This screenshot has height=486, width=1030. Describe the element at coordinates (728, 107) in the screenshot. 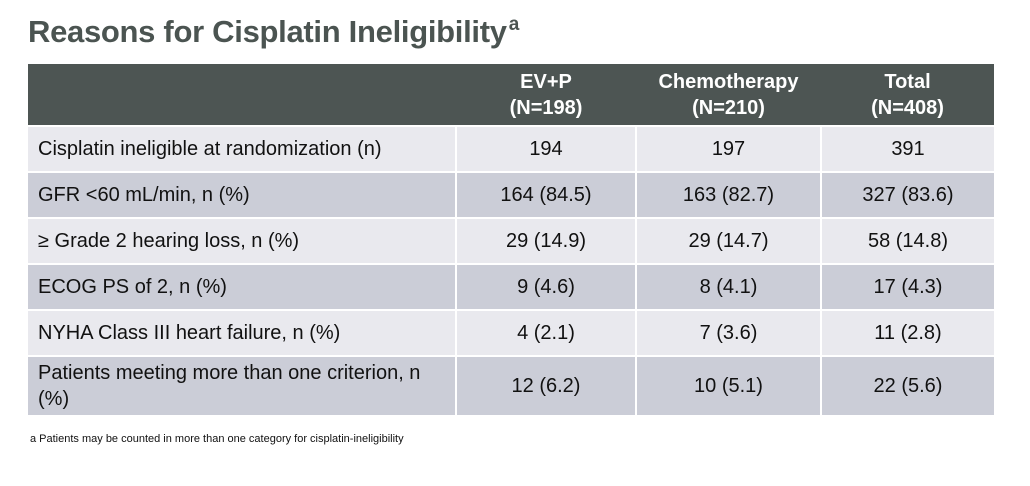

I see `column-n: (N=210)` at that location.